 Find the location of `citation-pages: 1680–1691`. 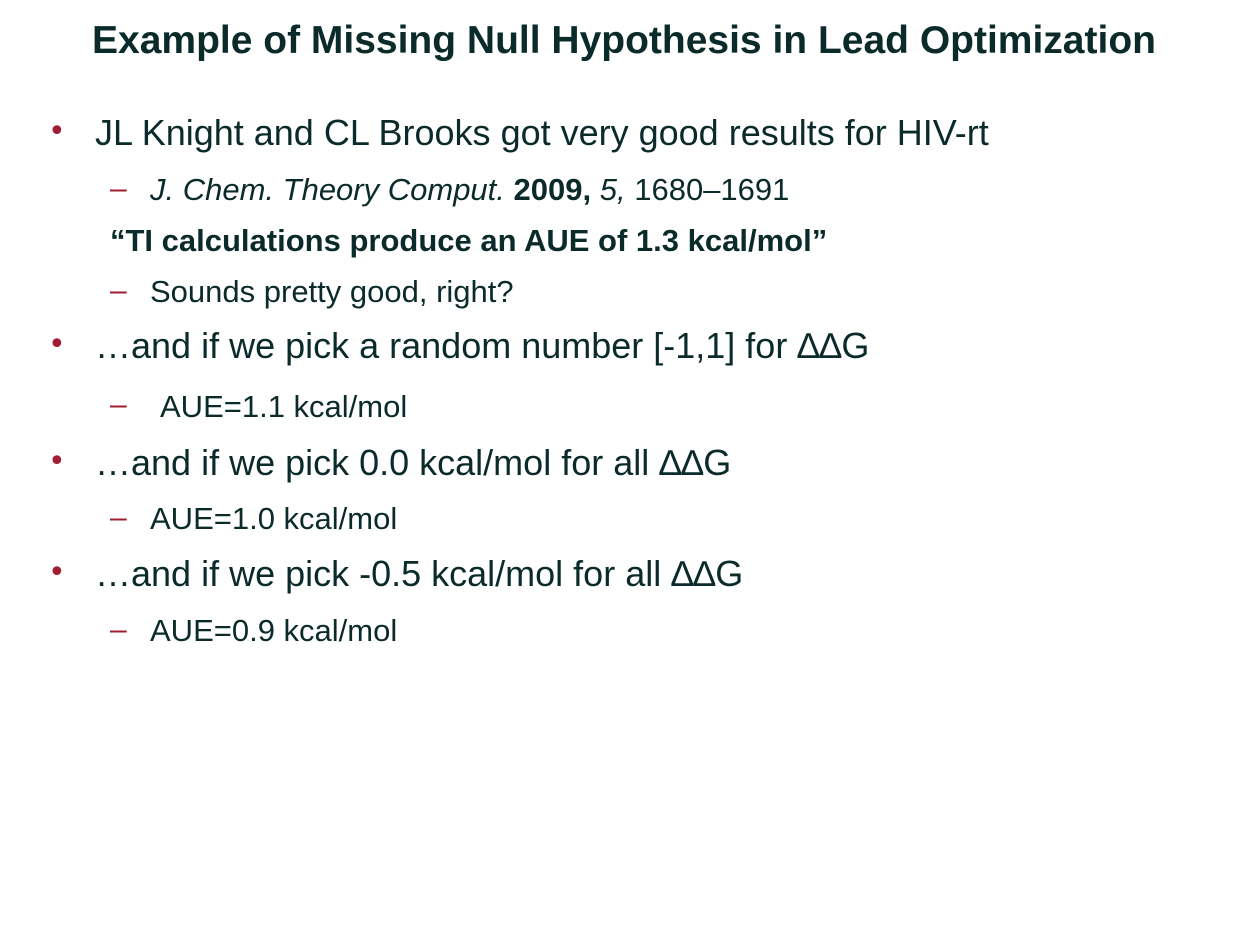

citation-pages: 1680–1691 is located at coordinates (712, 189).